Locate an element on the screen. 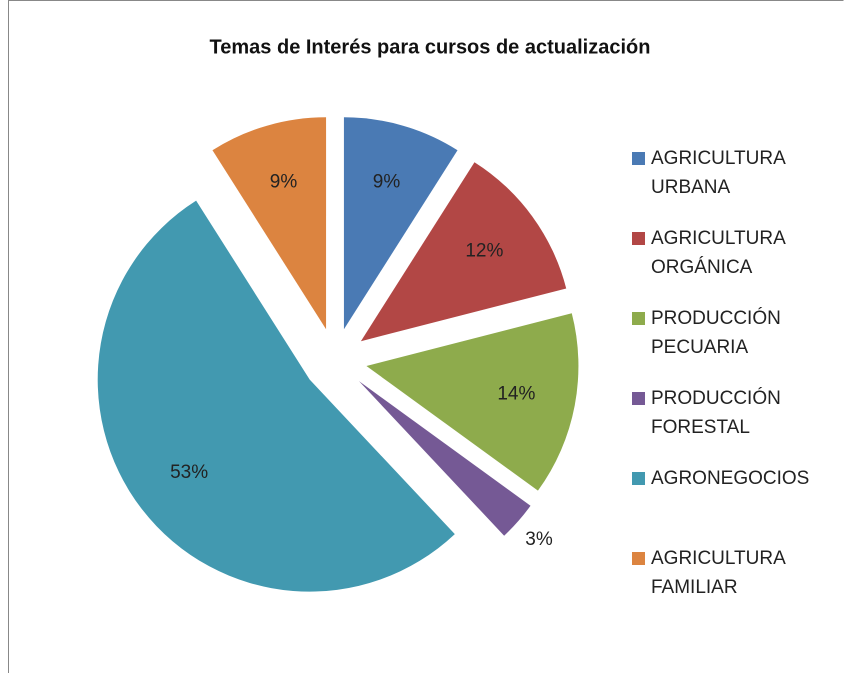  legend-item: AGRICULTURA FAMILIAR is located at coordinates (732, 573).